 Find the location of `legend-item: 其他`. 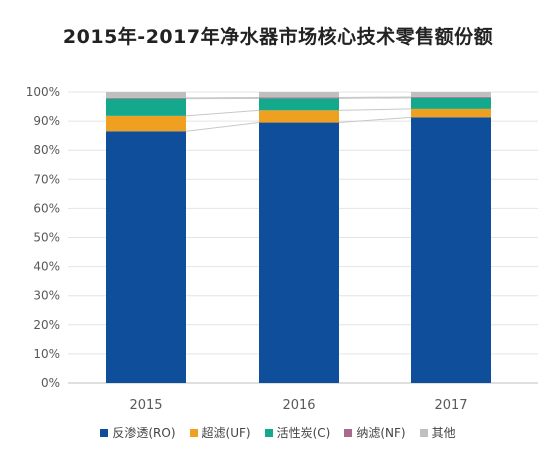

legend-item: 其他 is located at coordinates (437, 432).